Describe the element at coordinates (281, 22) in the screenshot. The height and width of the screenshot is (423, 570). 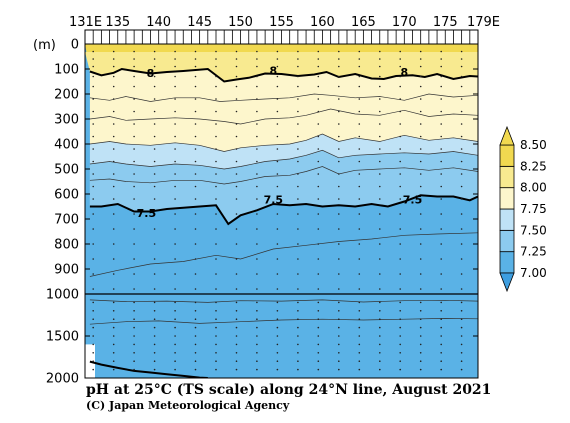
I see `x-tick-label: 155` at that location.